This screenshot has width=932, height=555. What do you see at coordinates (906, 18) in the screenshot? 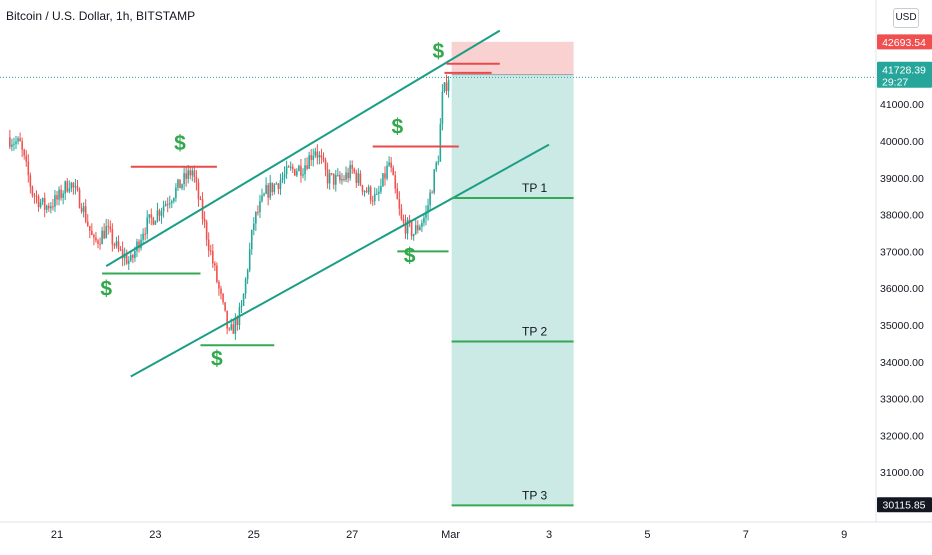
I see `currency-button: USD` at bounding box center [906, 18].